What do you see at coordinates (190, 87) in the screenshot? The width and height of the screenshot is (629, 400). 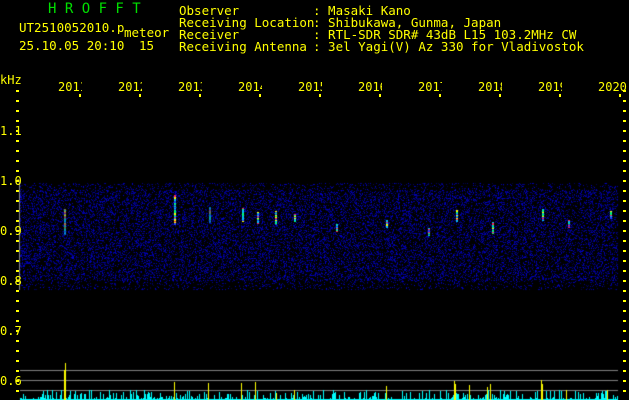 I see `x-tick-label: 2013` at bounding box center [190, 87].